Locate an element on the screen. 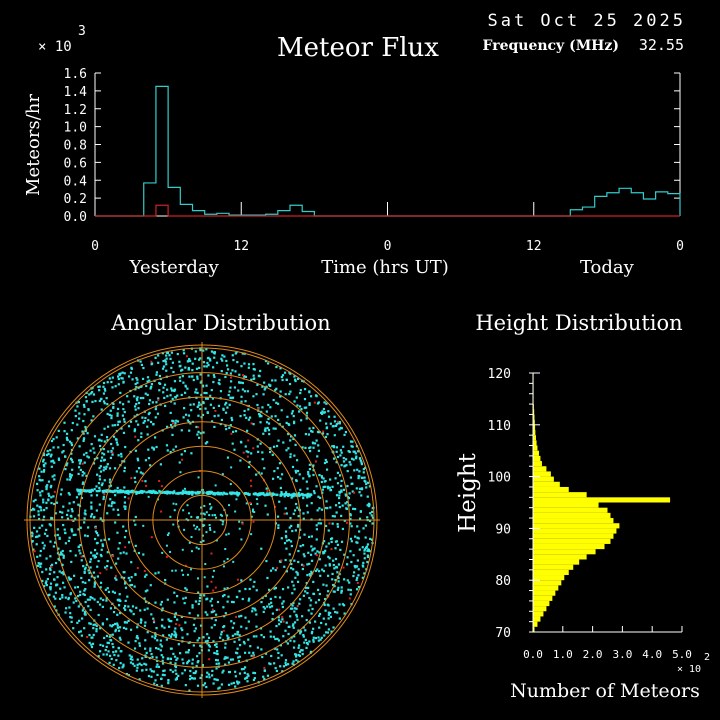 This screenshot has height=720, width=720. height-y-tick-label: 100 is located at coordinates (499, 478).